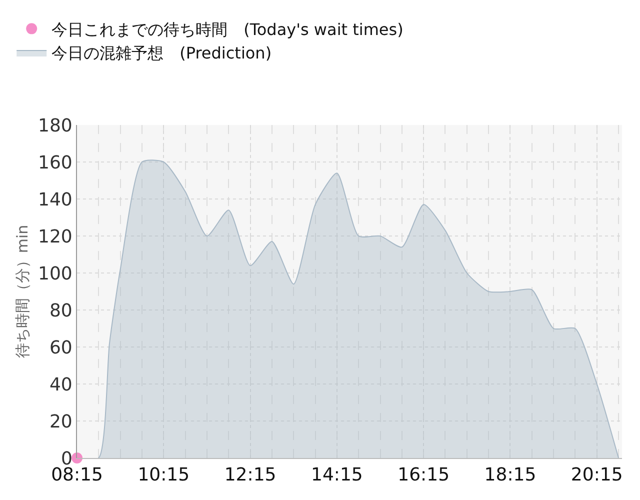 The height and width of the screenshot is (500, 640). I want to click on y-axis-title: 待ち時間（分）min, so click(22, 291).